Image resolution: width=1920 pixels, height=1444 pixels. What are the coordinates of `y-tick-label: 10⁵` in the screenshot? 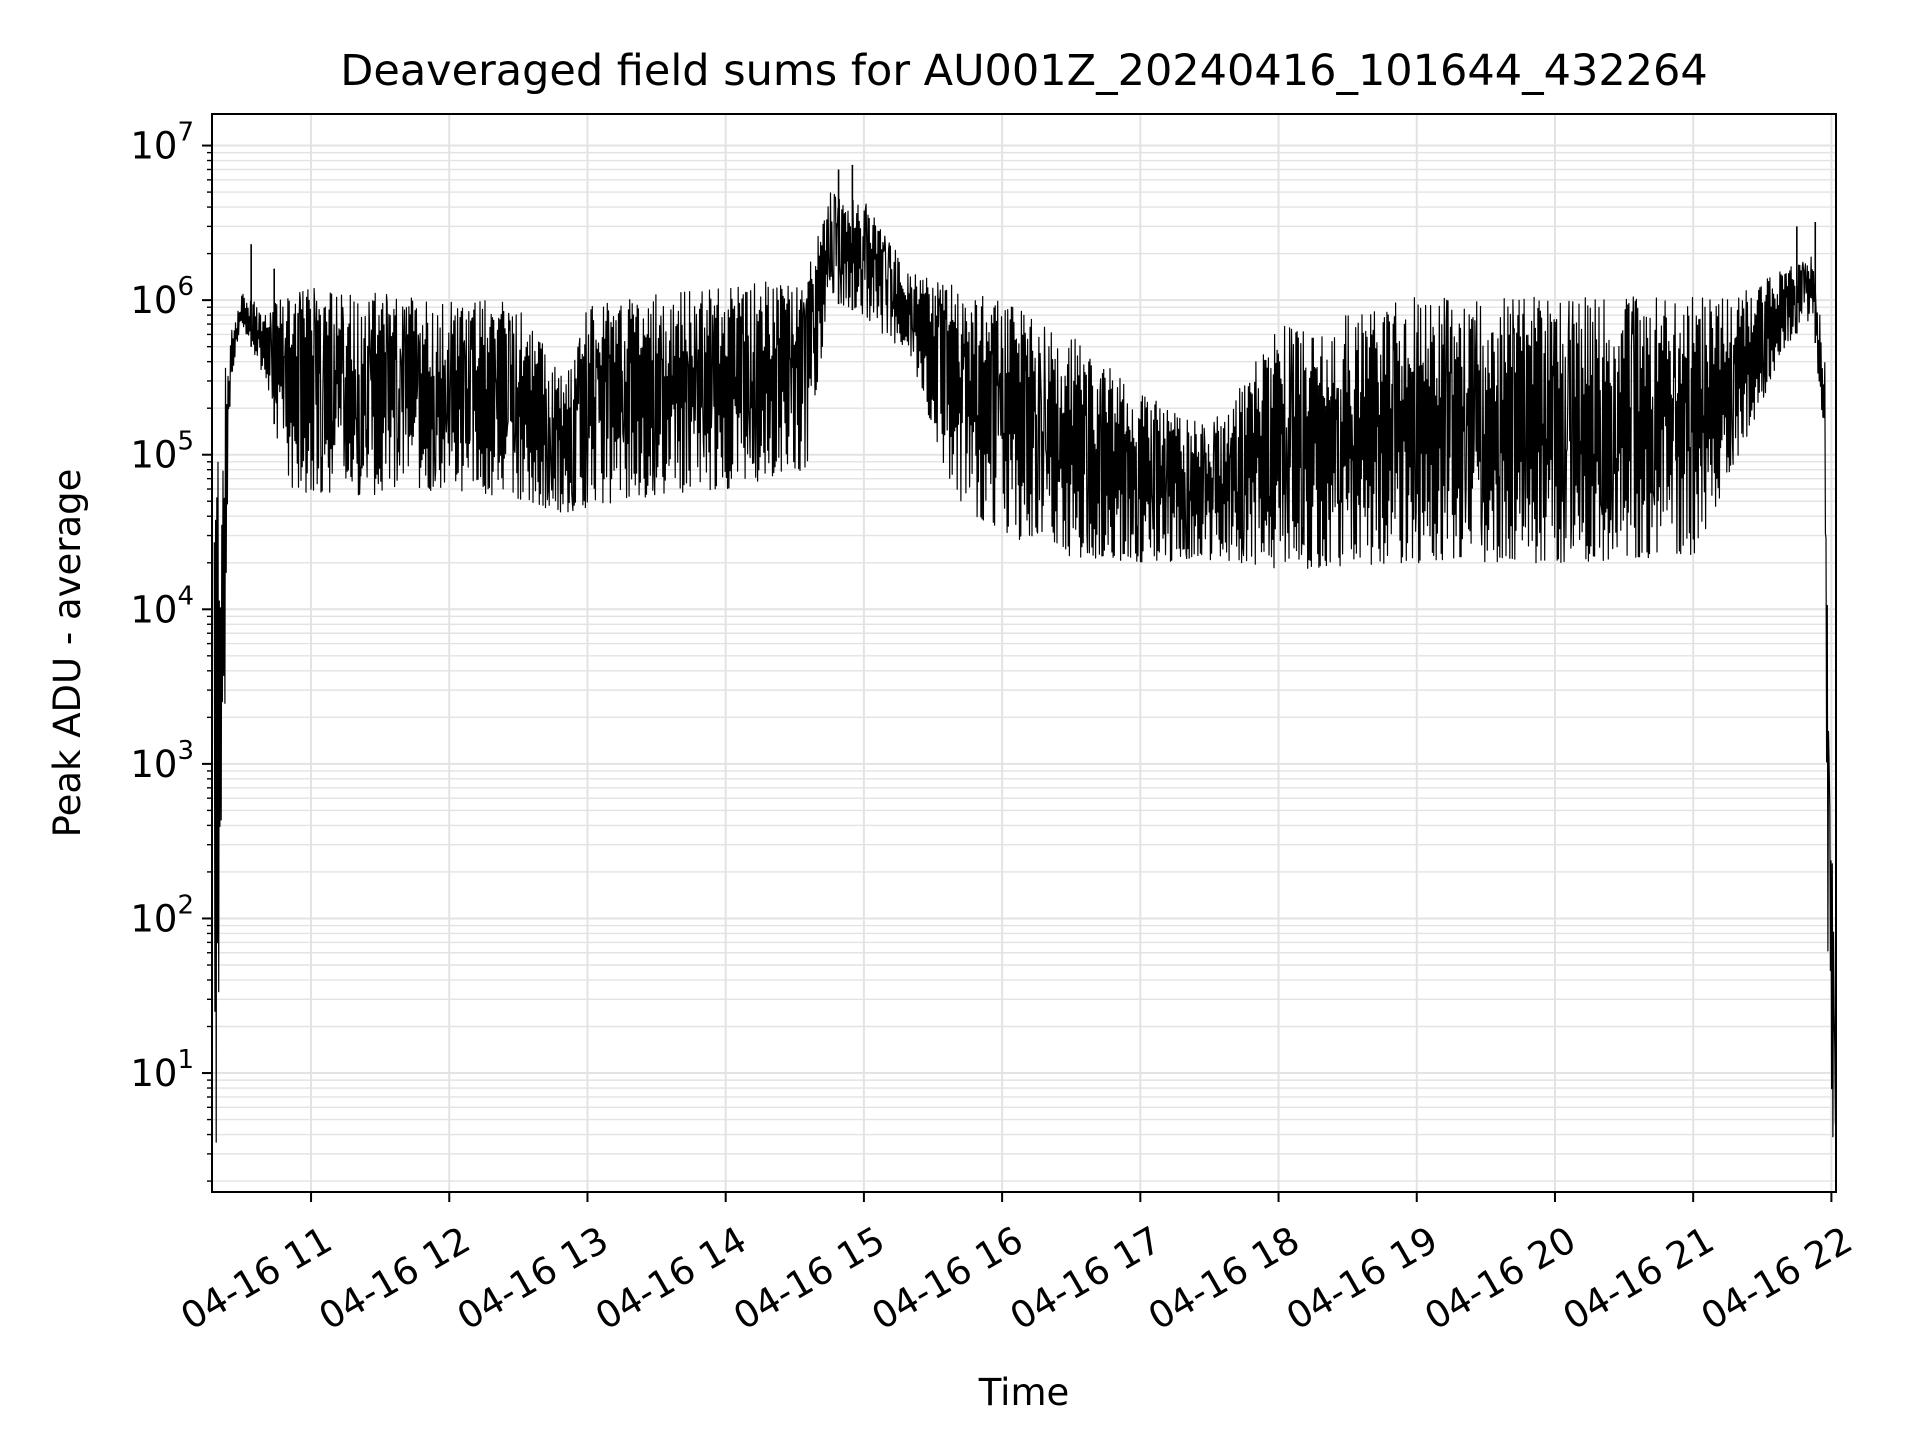 It's located at (162, 452).